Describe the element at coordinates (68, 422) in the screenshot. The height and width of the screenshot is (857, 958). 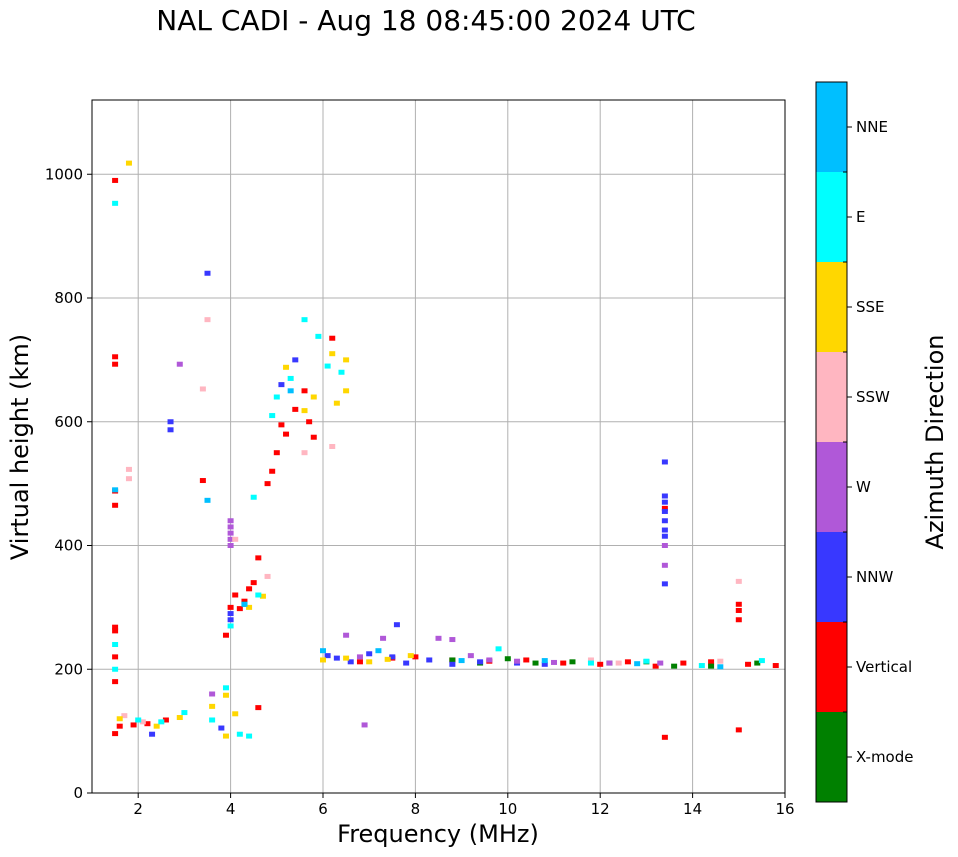
I see `y-tick-label: 600` at that location.